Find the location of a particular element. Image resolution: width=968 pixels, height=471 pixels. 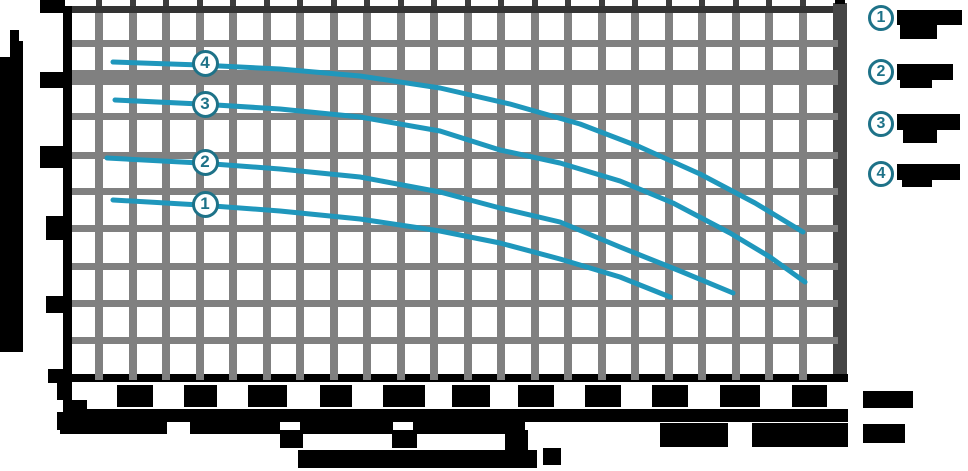

right-border-cap is located at coordinates (840, 2).